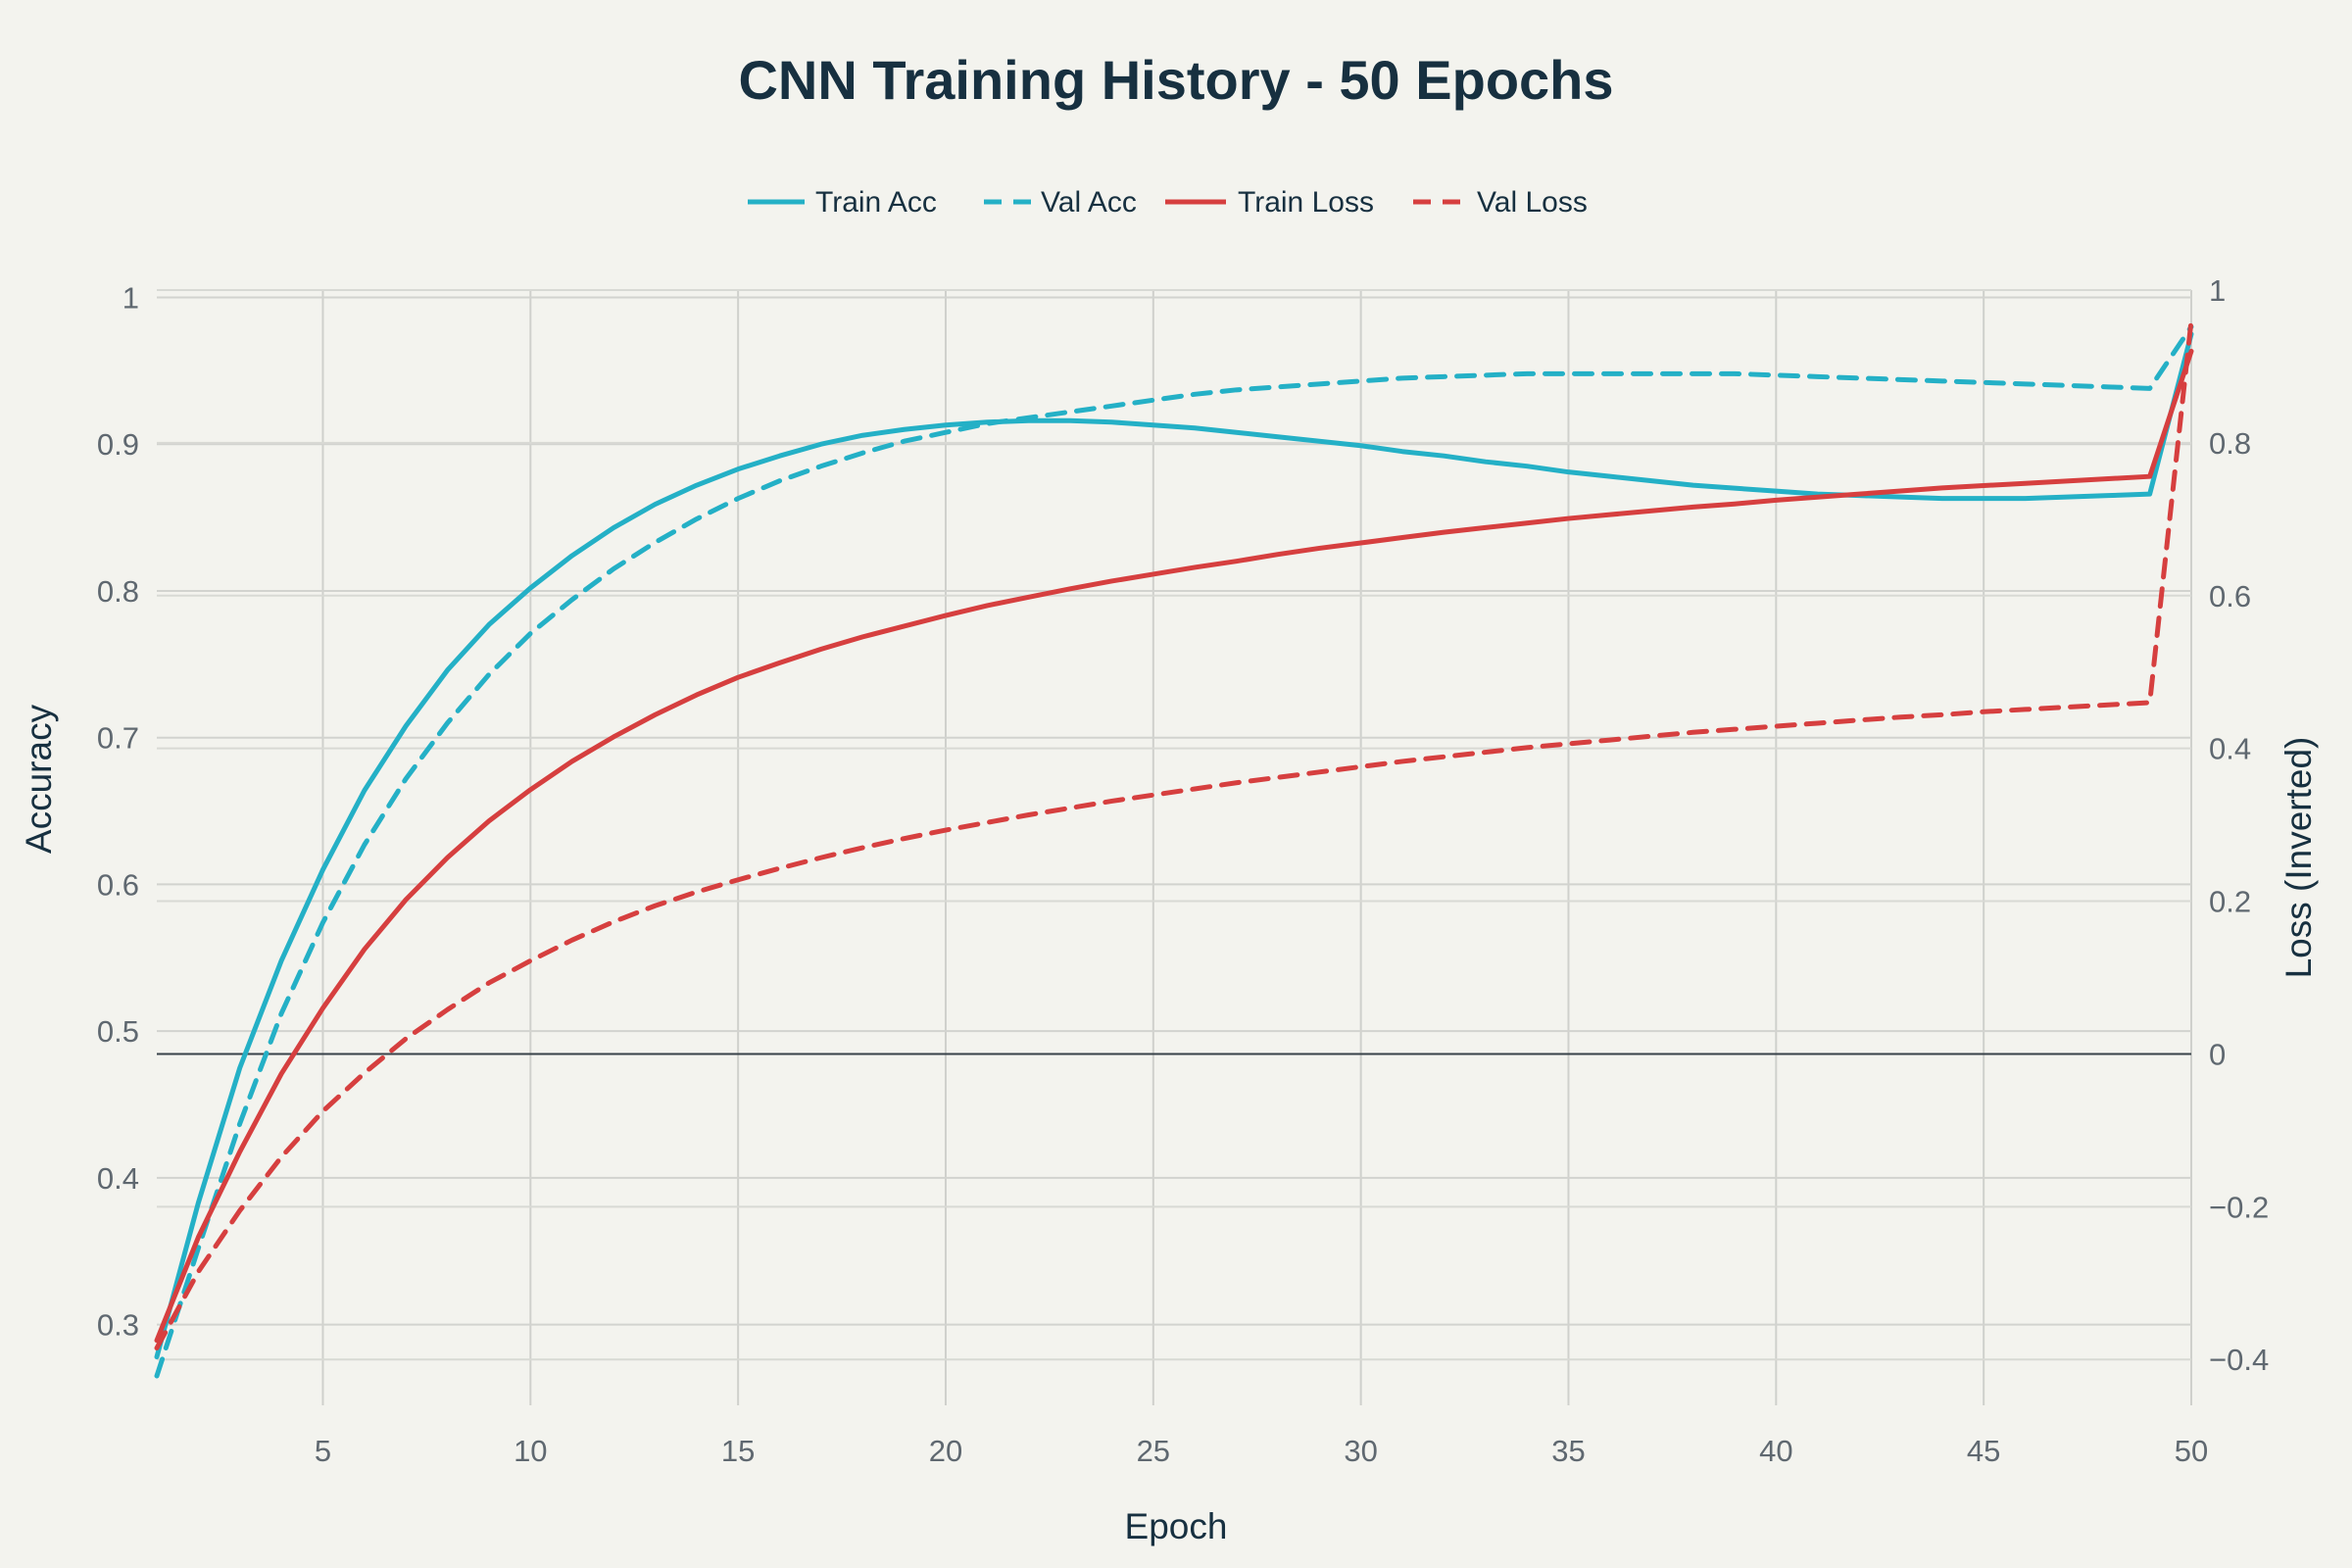 The width and height of the screenshot is (2352, 1568). I want to click on legend-val-loss-label: Val Loss, so click(1532, 202).